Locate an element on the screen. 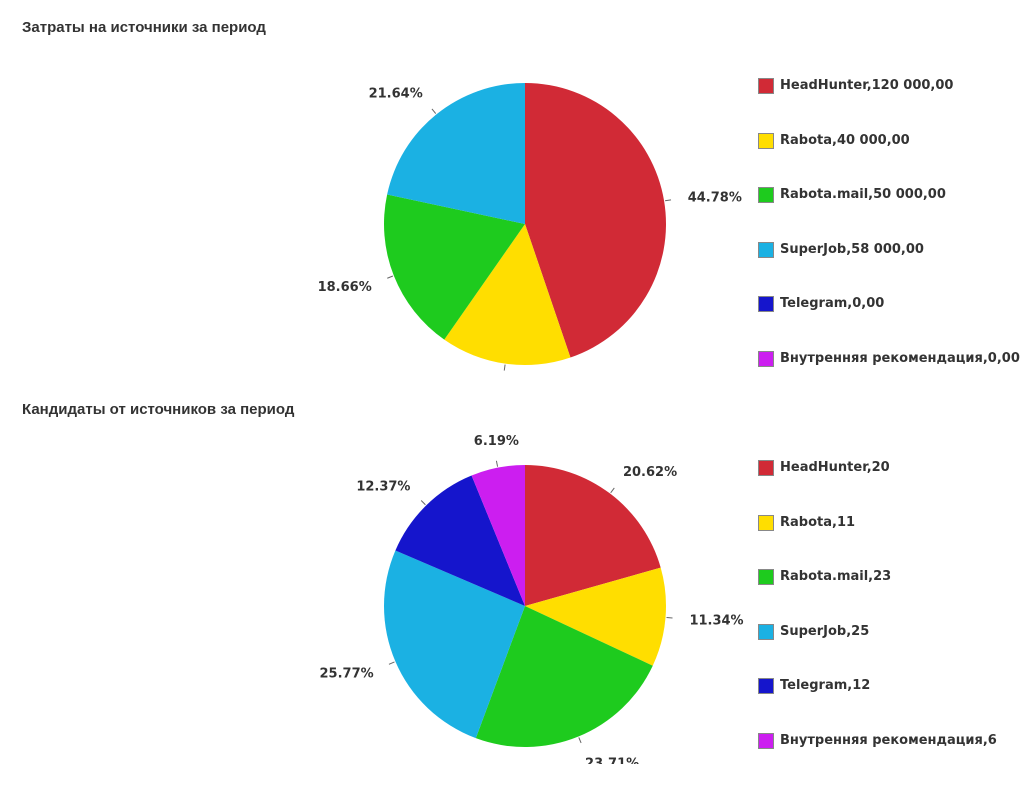 This screenshot has height=788, width=1024. legend-label: Telegram,0,00 is located at coordinates (832, 304).